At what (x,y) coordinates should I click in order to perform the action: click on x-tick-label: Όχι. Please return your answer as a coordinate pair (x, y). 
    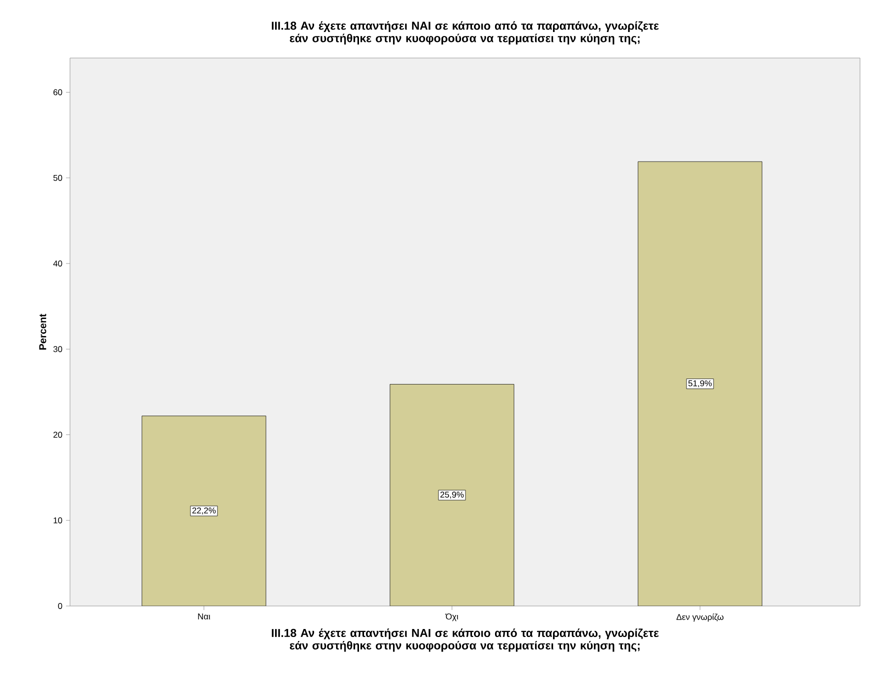
    Looking at the image, I should click on (451, 618).